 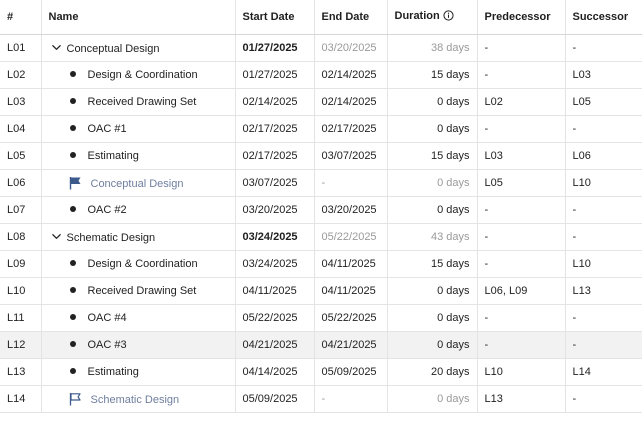 I want to click on cell-name: OAC #4, so click(x=138, y=318).